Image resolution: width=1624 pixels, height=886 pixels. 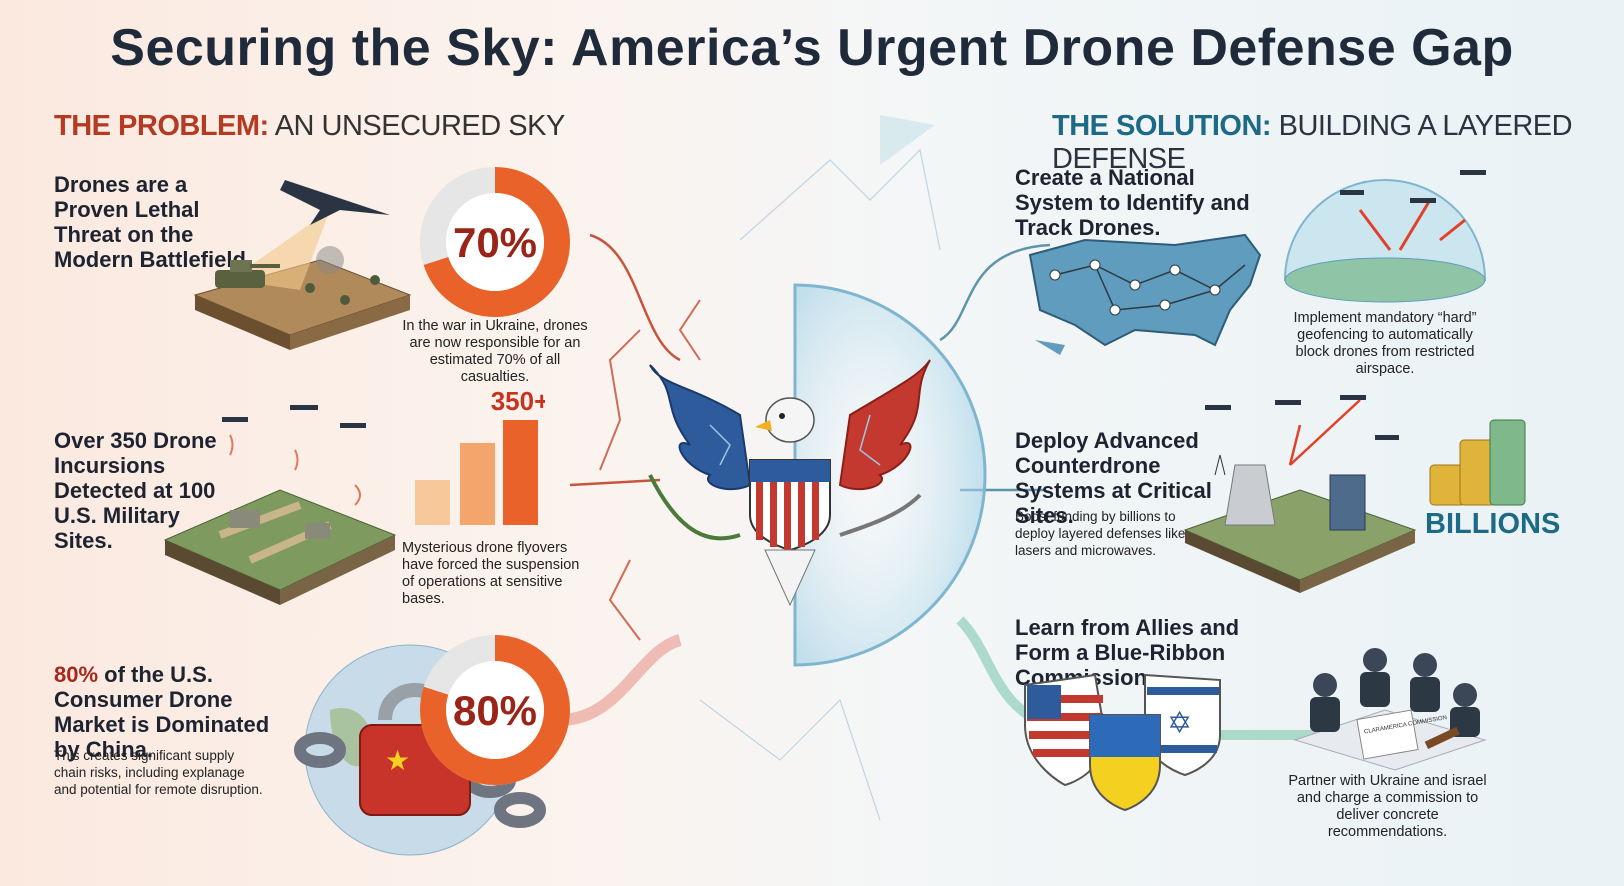 I want to click on geofence-dome-illustration, so click(x=1385, y=236).